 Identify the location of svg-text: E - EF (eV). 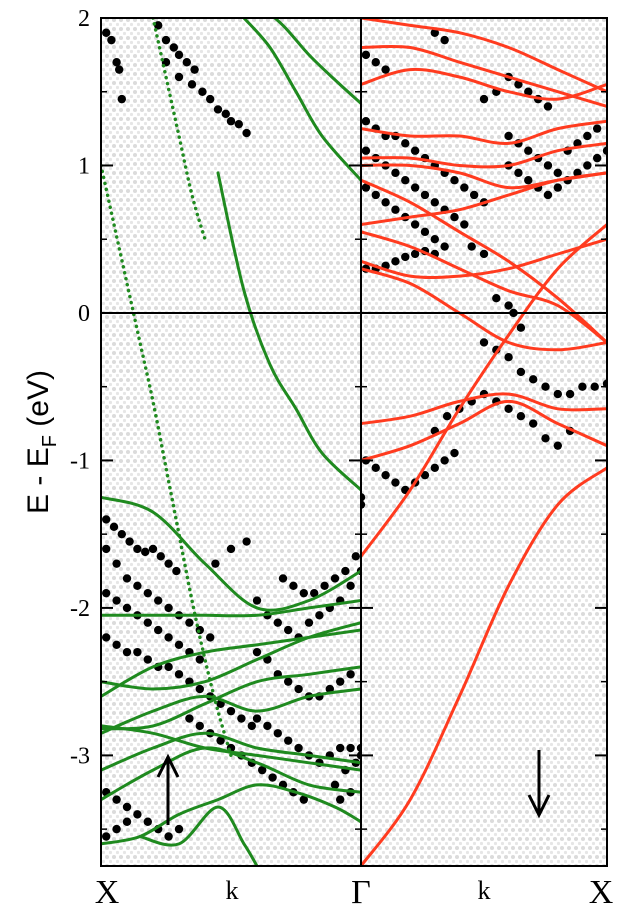
(41, 442).